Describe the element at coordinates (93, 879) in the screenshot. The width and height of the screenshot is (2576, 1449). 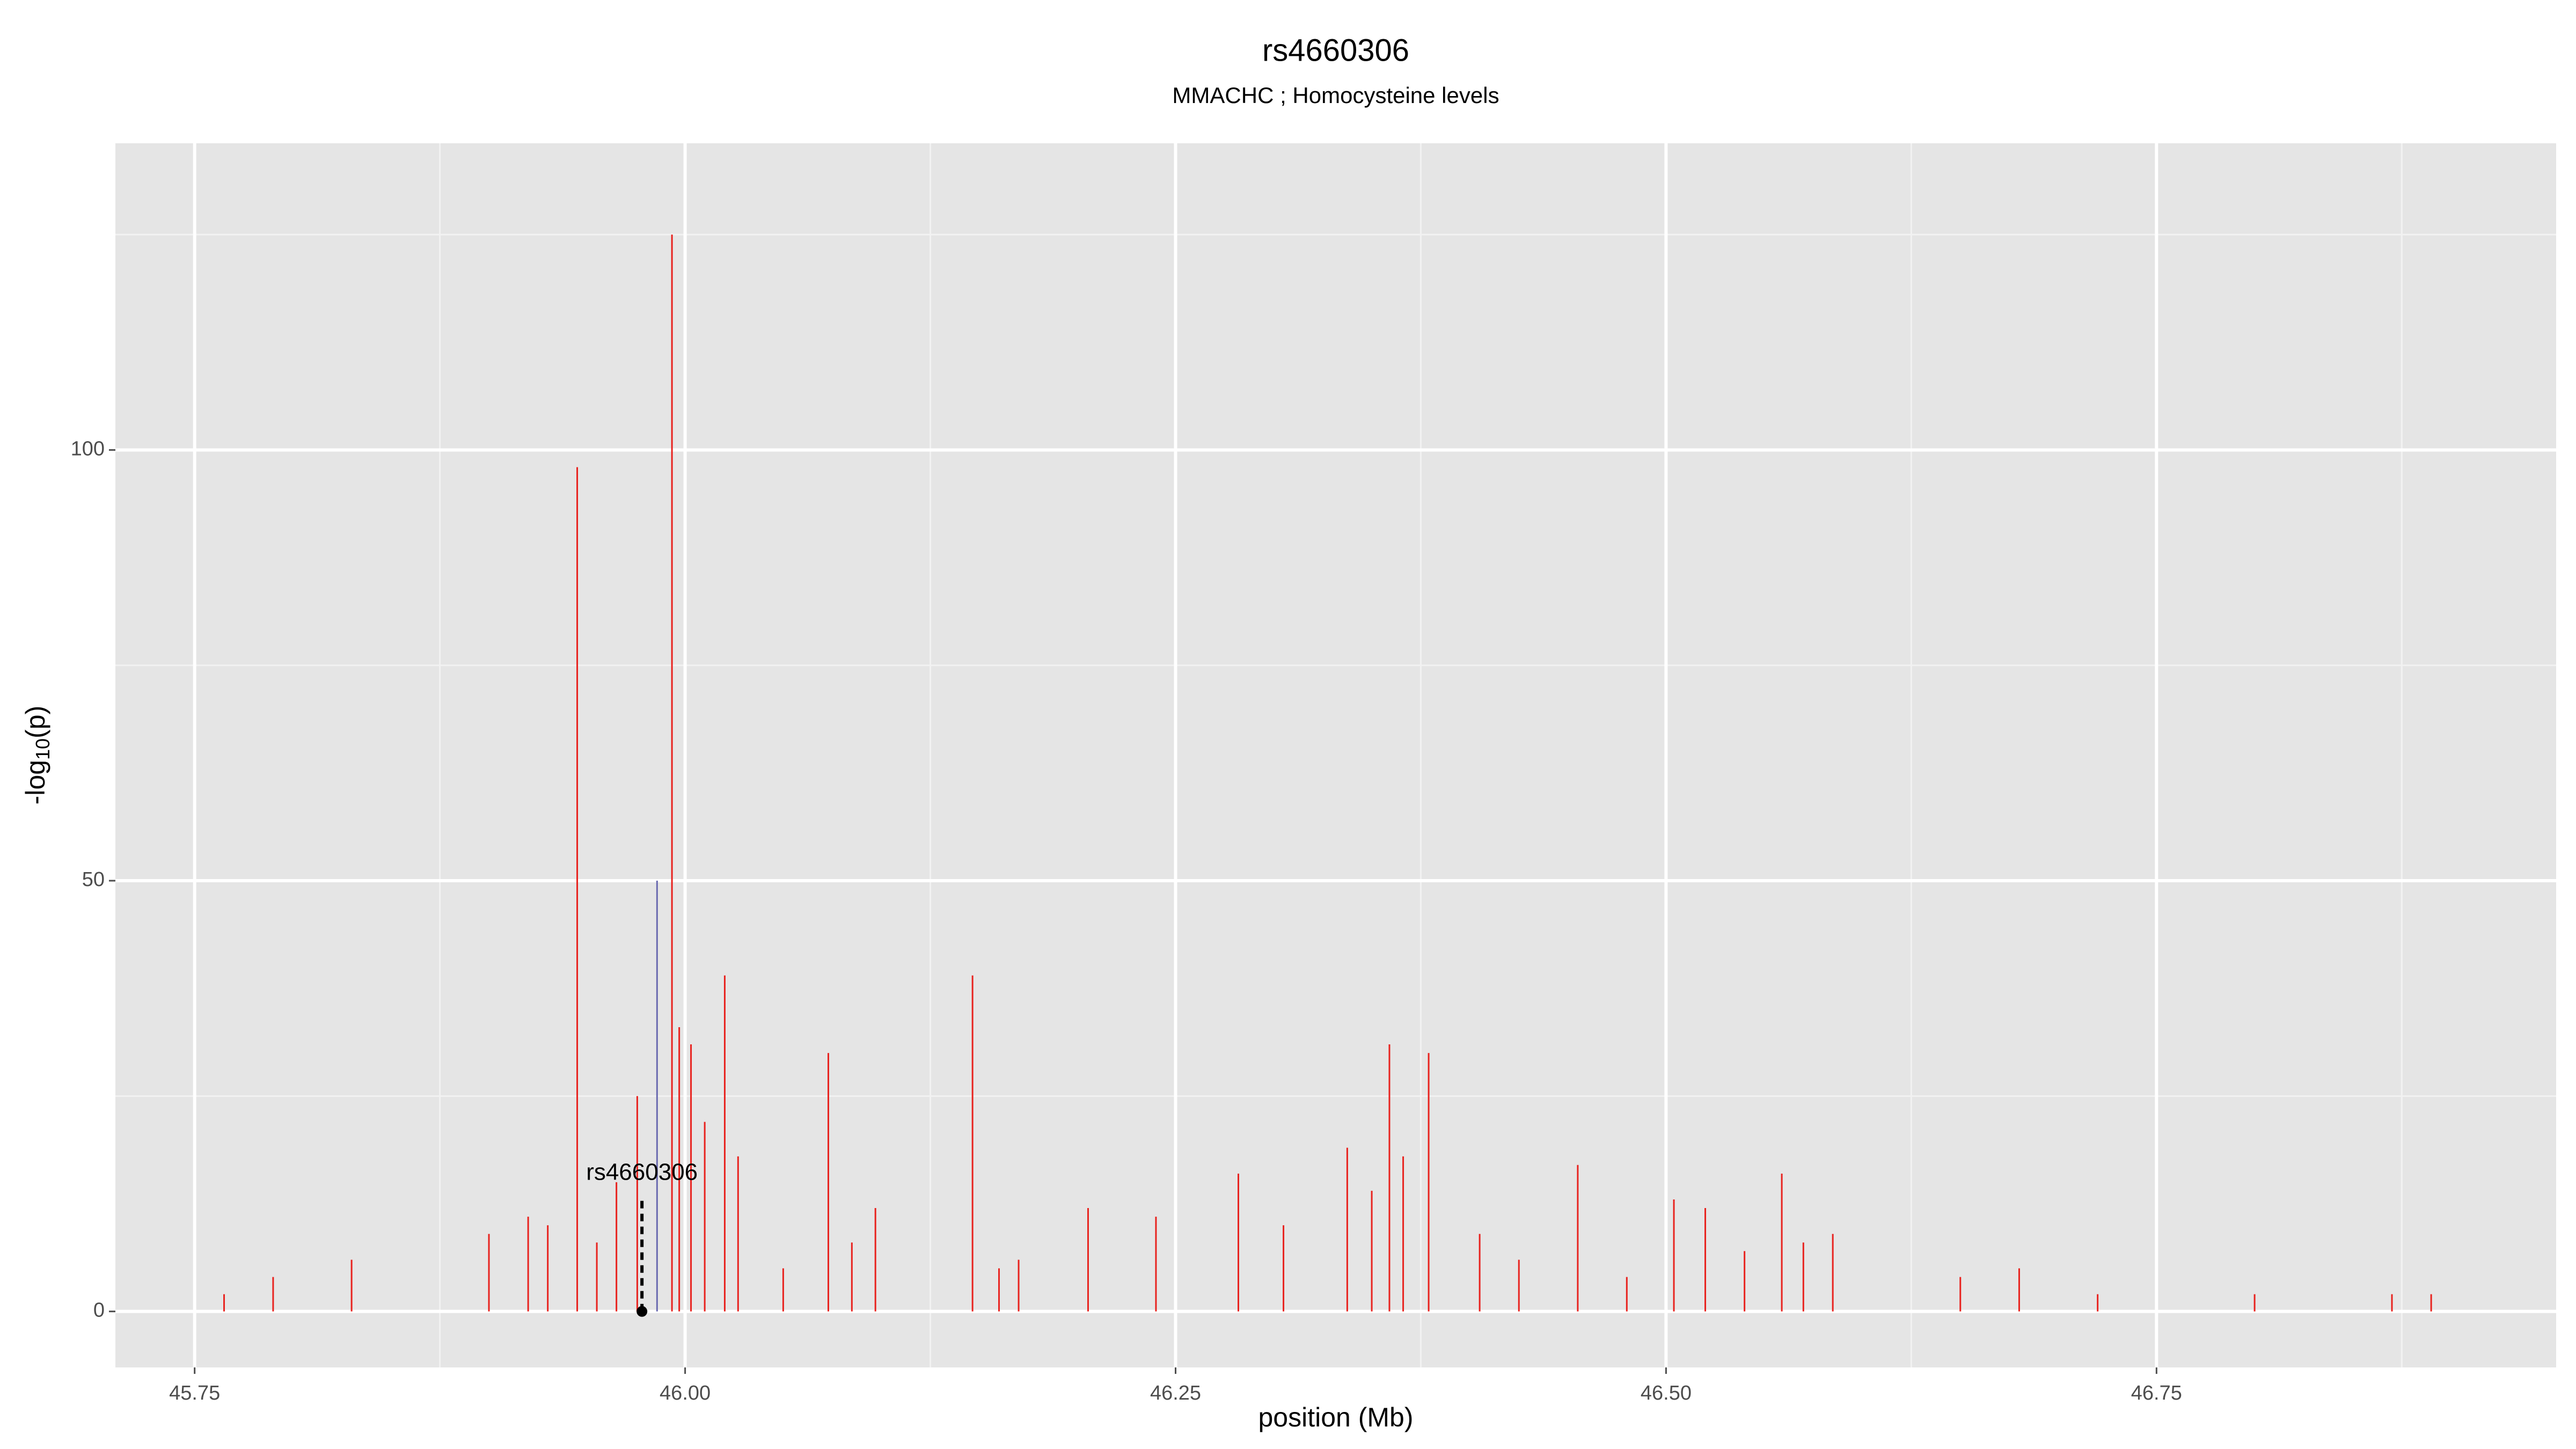
I see `y-tick-label: 50` at that location.